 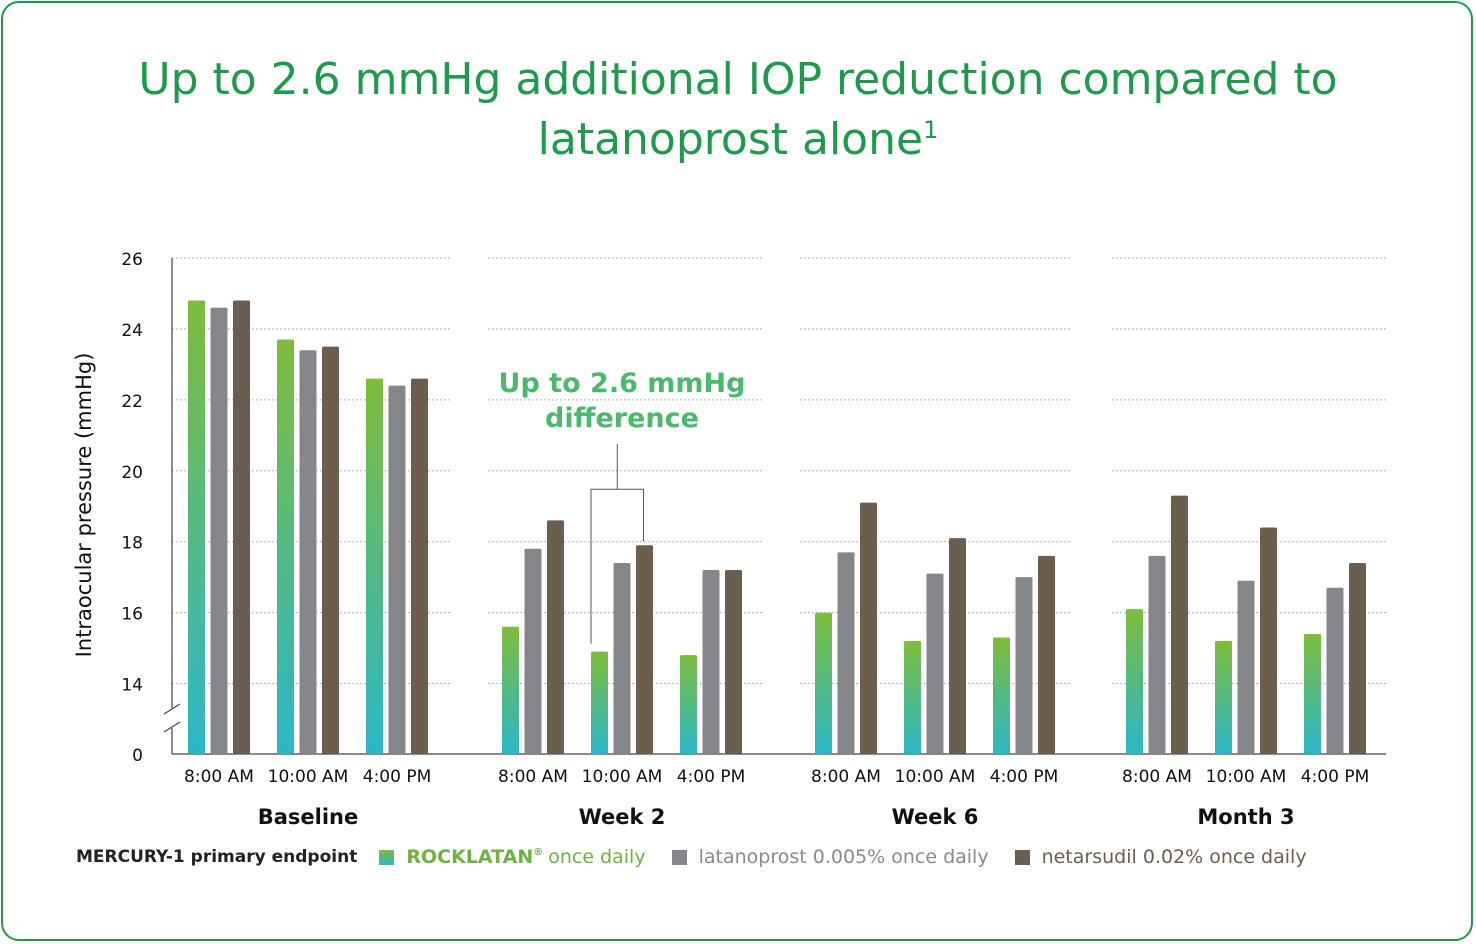 I want to click on legend-item-latanoprost: latanoprost 0.005% once daily, so click(x=830, y=857).